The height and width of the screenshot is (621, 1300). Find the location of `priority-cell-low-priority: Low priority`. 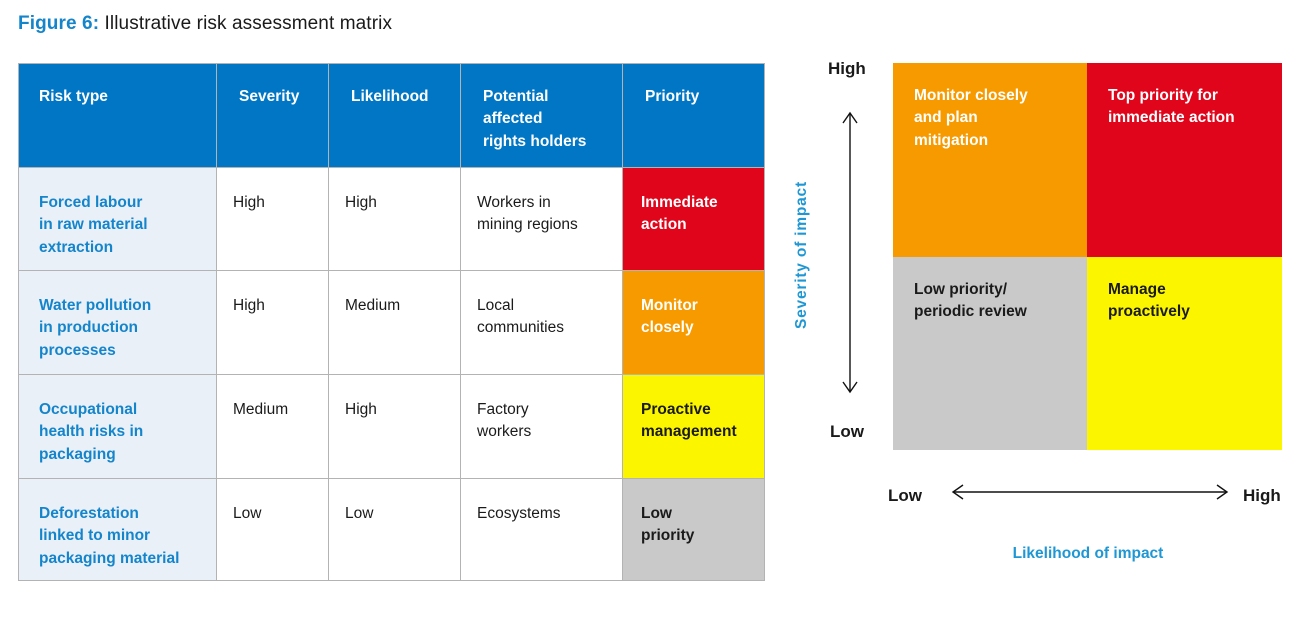

priority-cell-low-priority: Low priority is located at coordinates (693, 529).